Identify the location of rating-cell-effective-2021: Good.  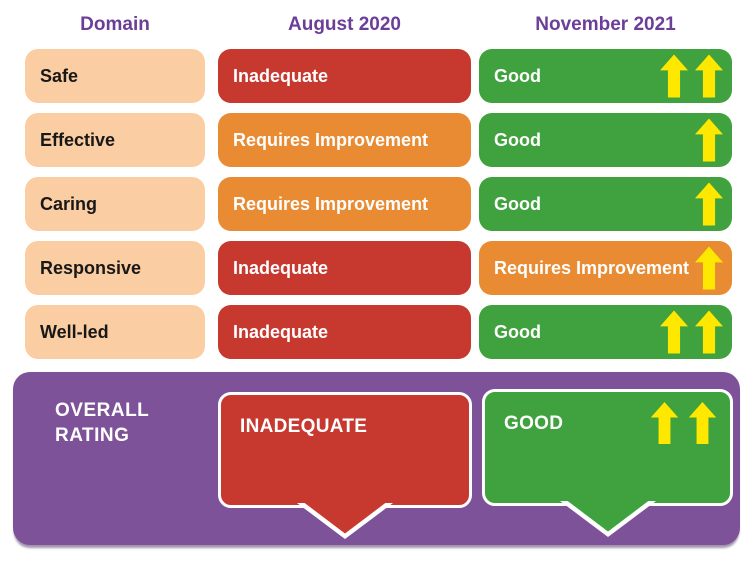
(605, 140).